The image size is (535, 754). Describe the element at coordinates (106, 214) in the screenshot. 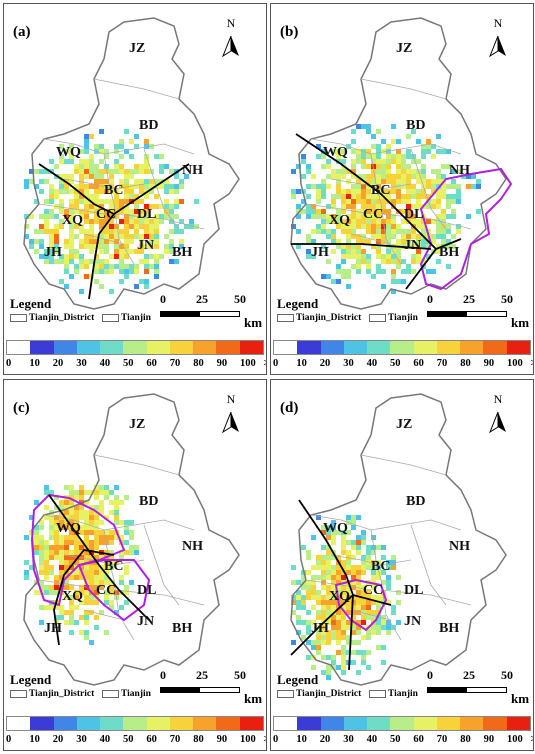

I see `district-label-cc: CC` at that location.